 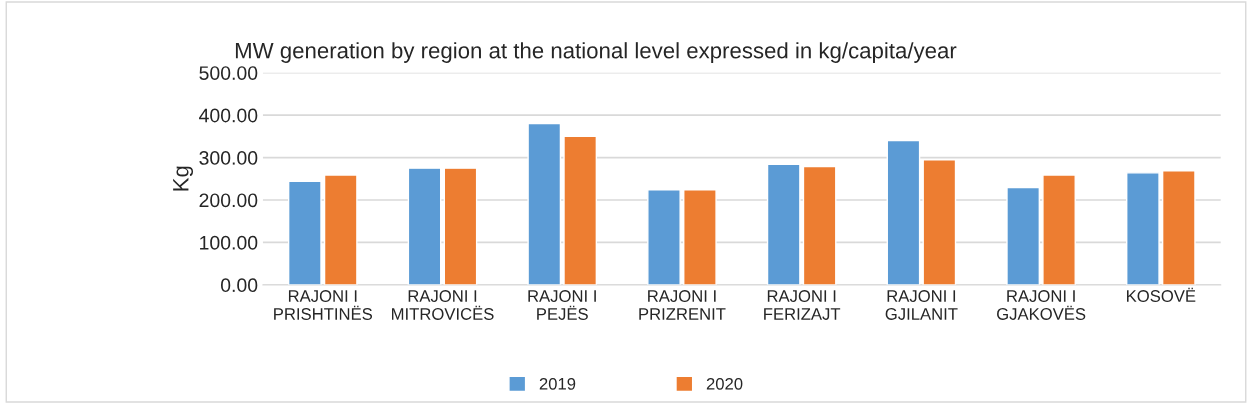 What do you see at coordinates (921, 305) in the screenshot?
I see `x-tick-label: RAJONI I GJILANIT` at bounding box center [921, 305].